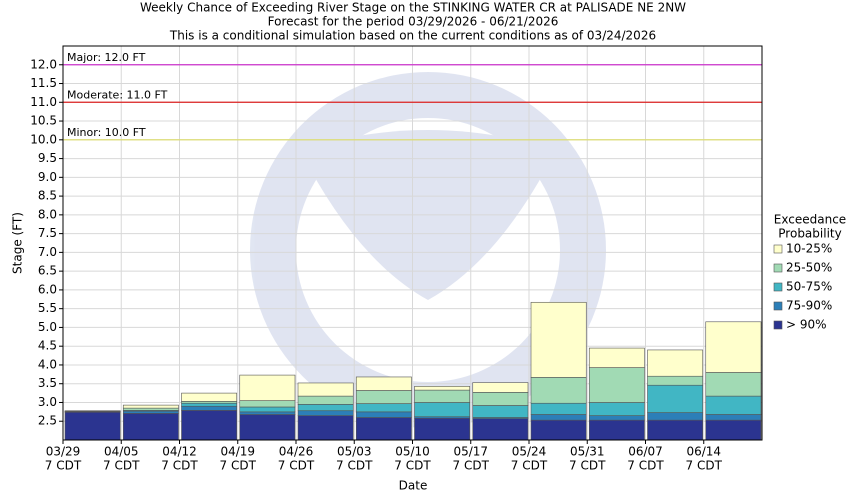  I want to click on y-tick-label: 6.0, so click(47, 289).